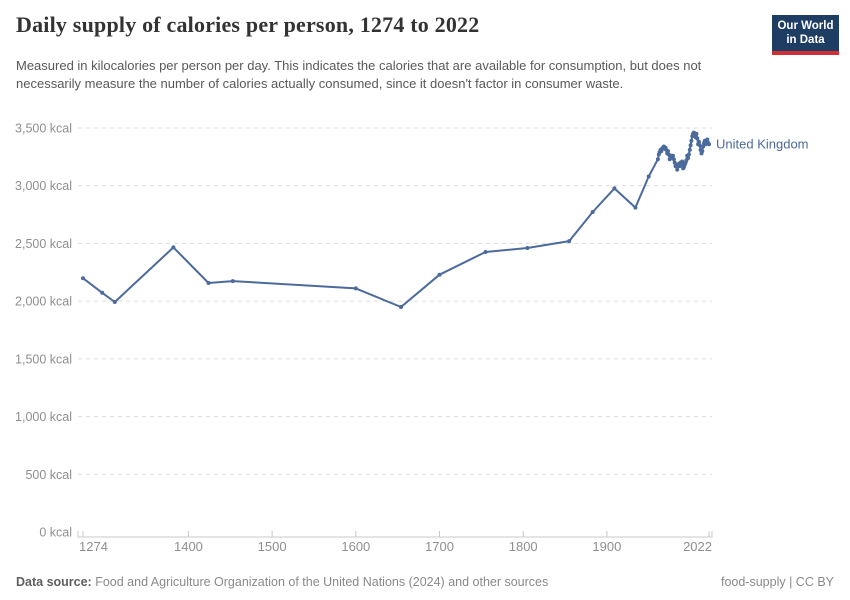 Image resolution: width=850 pixels, height=600 pixels. What do you see at coordinates (762, 144) in the screenshot?
I see `series-entity-label: United Kingdom` at bounding box center [762, 144].